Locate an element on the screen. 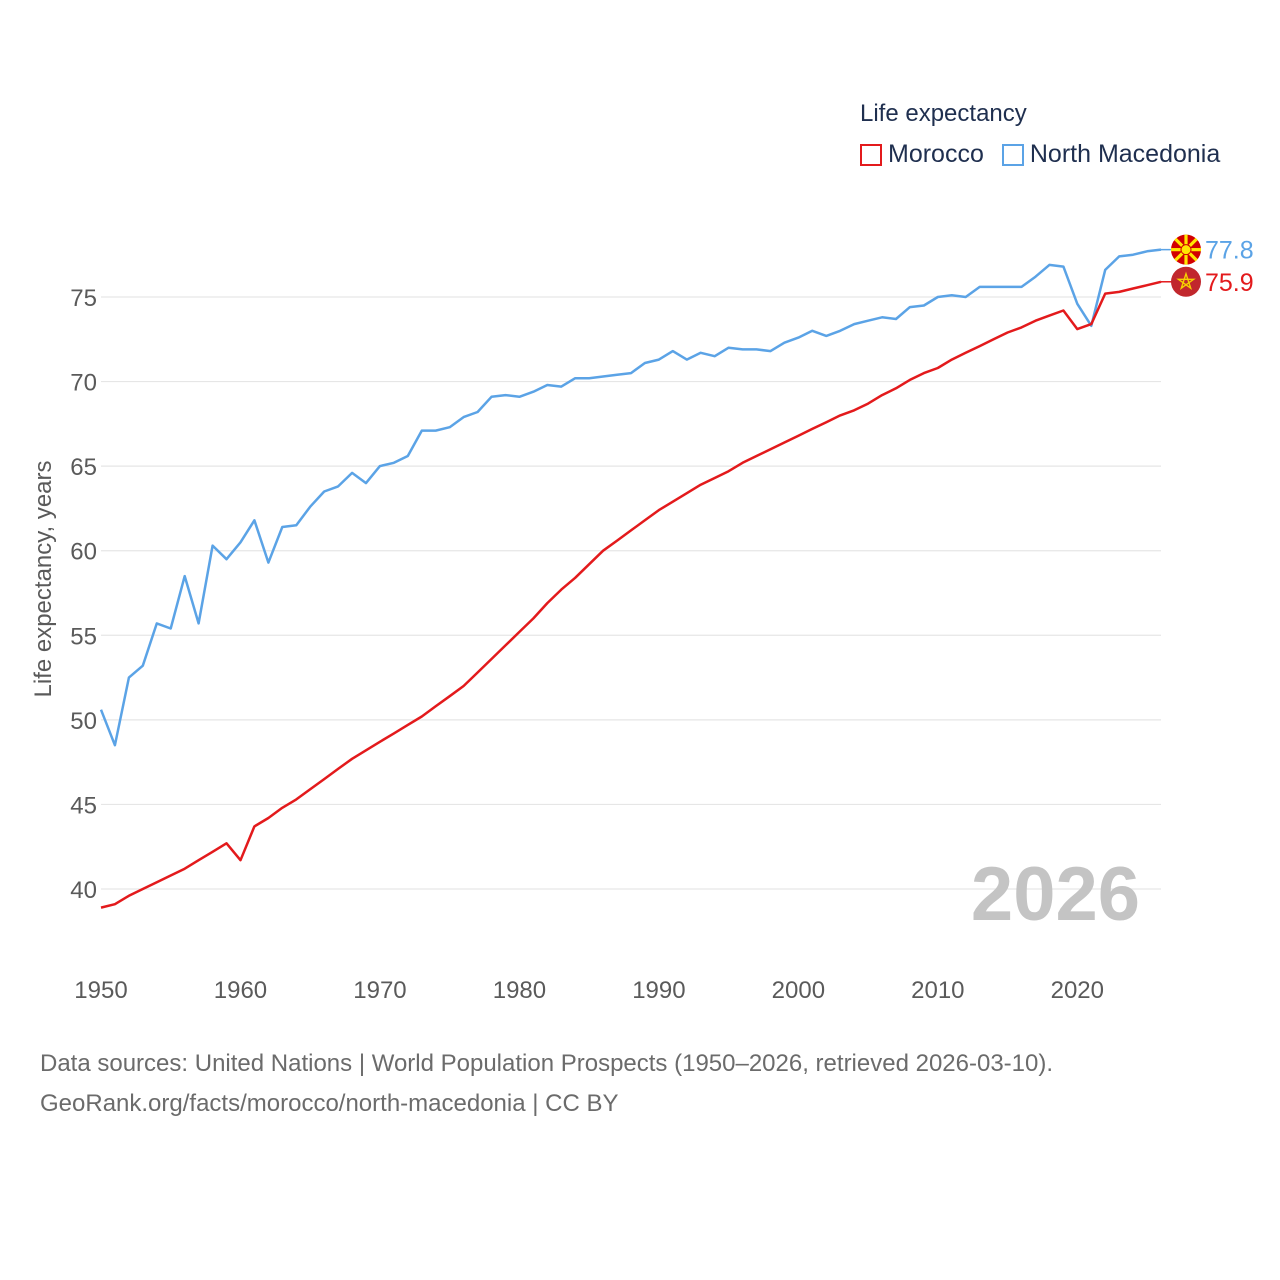 Image resolution: width=1280 pixels, height=1280 pixels. x-tick-label-2000: 2000 is located at coordinates (798, 990).